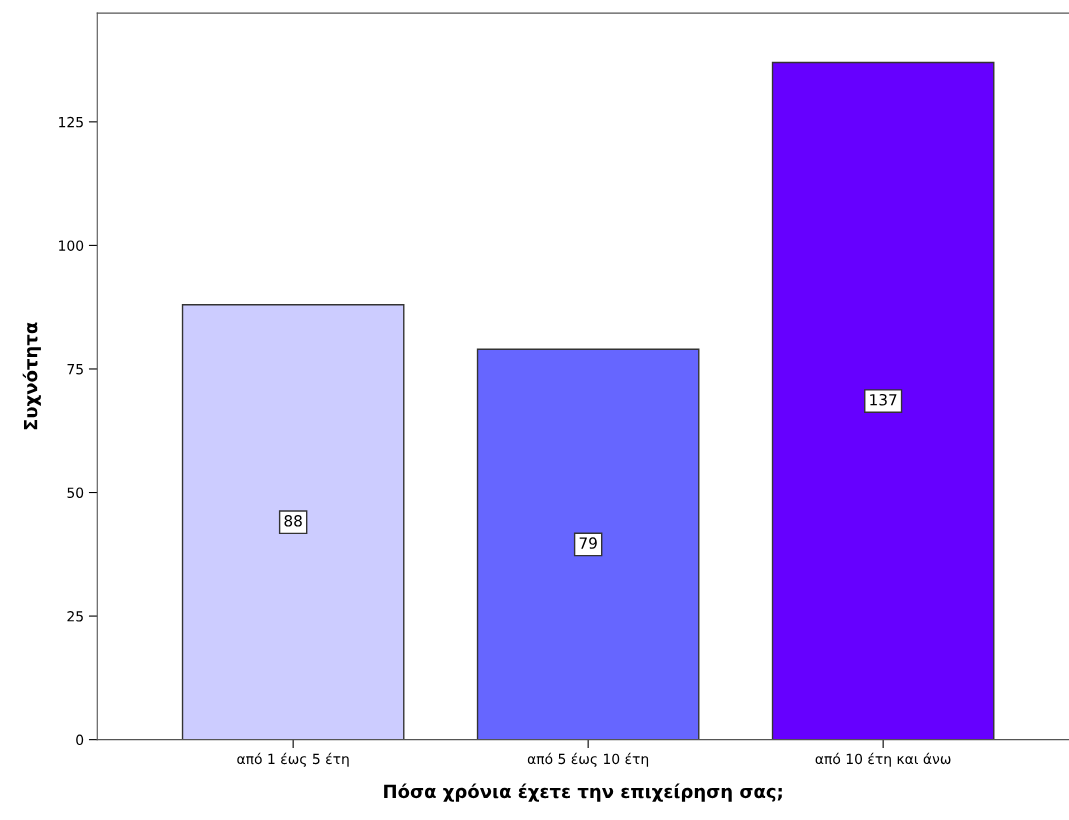 This screenshot has width=1069, height=820. I want to click on x-tick-label: από 5 έως 10 έτη, so click(588, 759).